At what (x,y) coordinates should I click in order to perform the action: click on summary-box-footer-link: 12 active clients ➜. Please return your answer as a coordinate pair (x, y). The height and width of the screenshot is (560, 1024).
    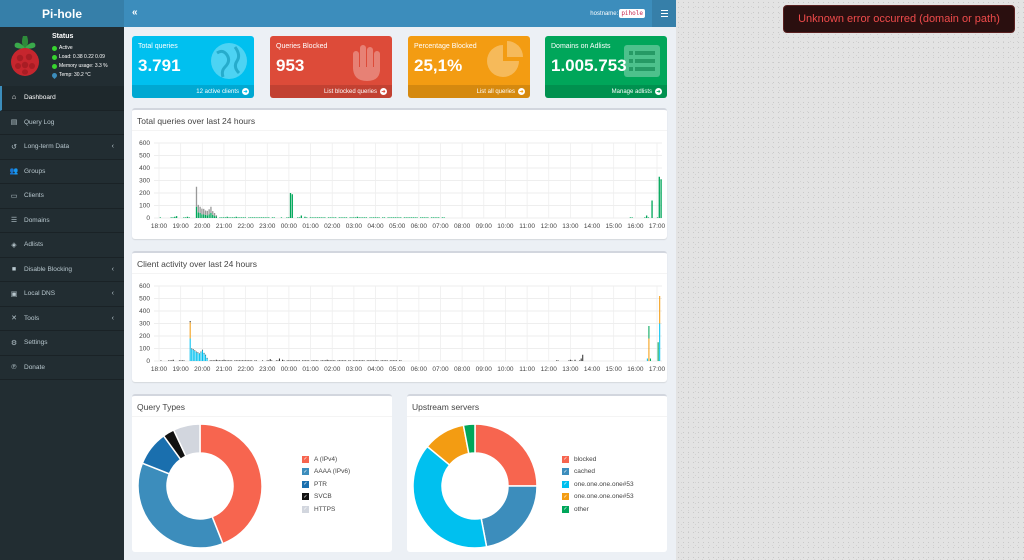
    Looking at the image, I should click on (193, 91).